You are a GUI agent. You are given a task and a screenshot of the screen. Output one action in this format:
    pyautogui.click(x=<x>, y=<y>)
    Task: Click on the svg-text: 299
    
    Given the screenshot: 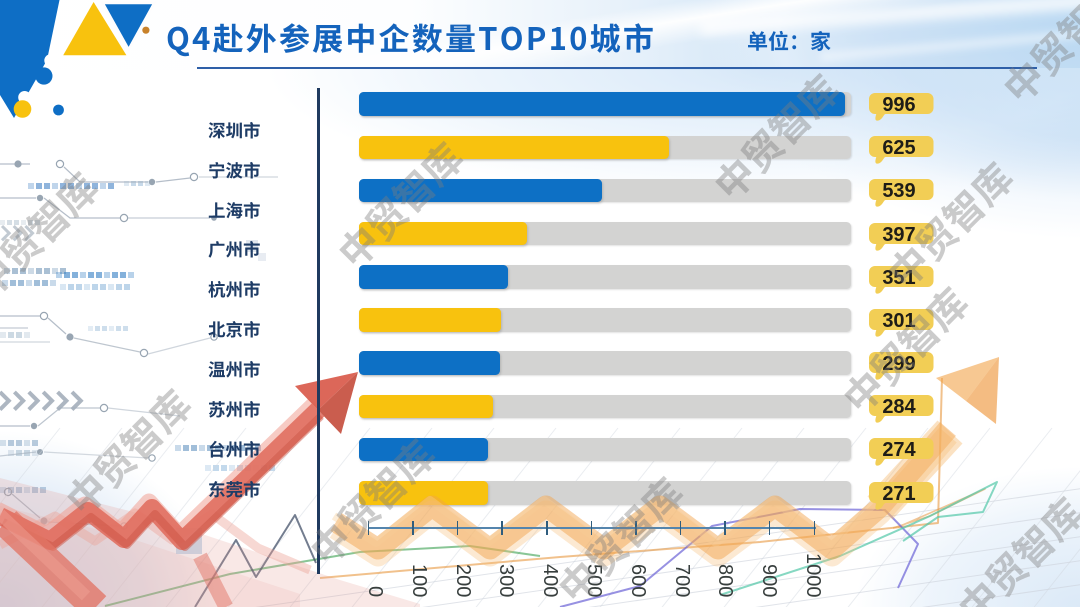 What is the action you would take?
    pyautogui.click(x=898, y=364)
    